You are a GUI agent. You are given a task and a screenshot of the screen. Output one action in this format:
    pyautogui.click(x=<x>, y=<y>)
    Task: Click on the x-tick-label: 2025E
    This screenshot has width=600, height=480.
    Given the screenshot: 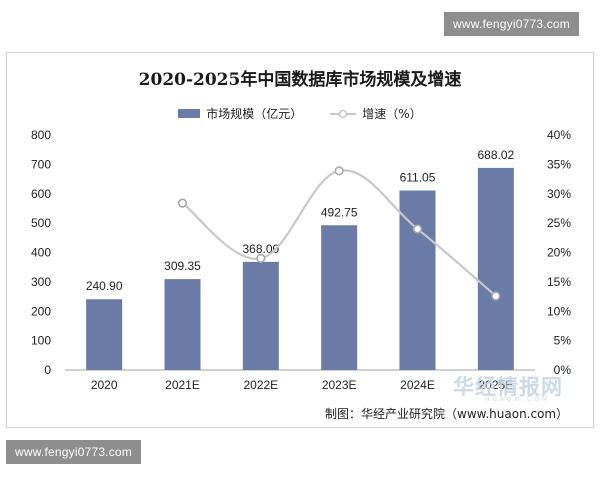 What is the action you would take?
    pyautogui.click(x=495, y=385)
    